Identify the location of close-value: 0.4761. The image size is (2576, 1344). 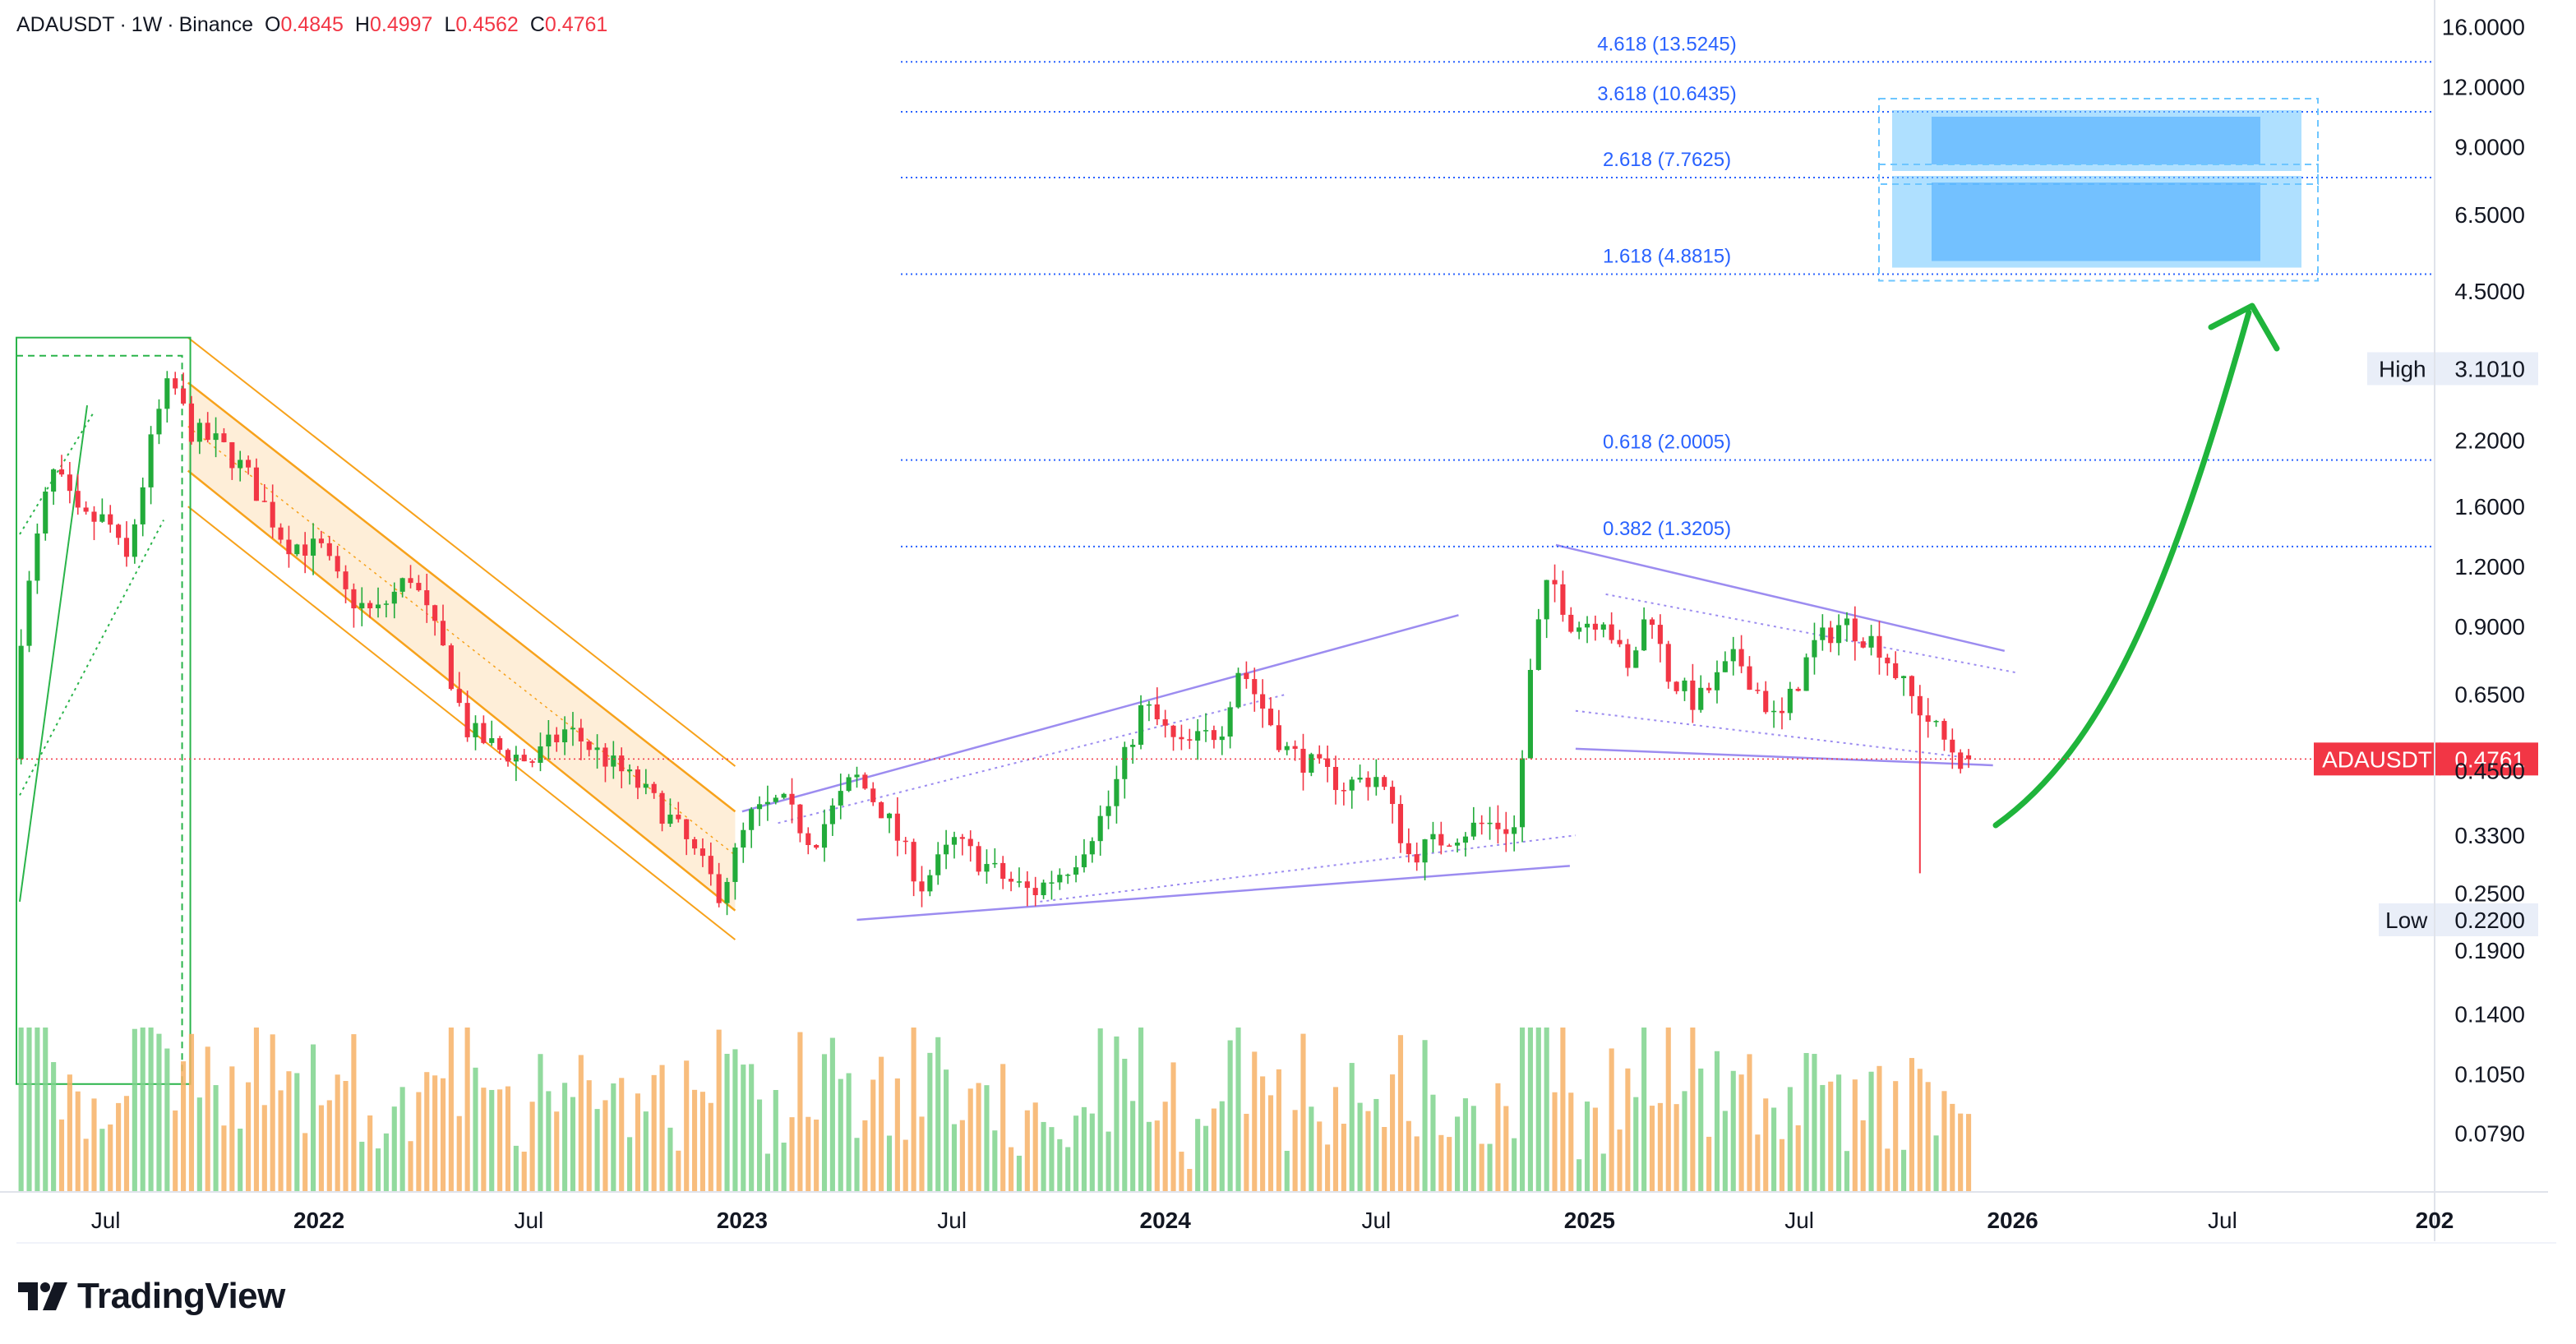
(576, 24).